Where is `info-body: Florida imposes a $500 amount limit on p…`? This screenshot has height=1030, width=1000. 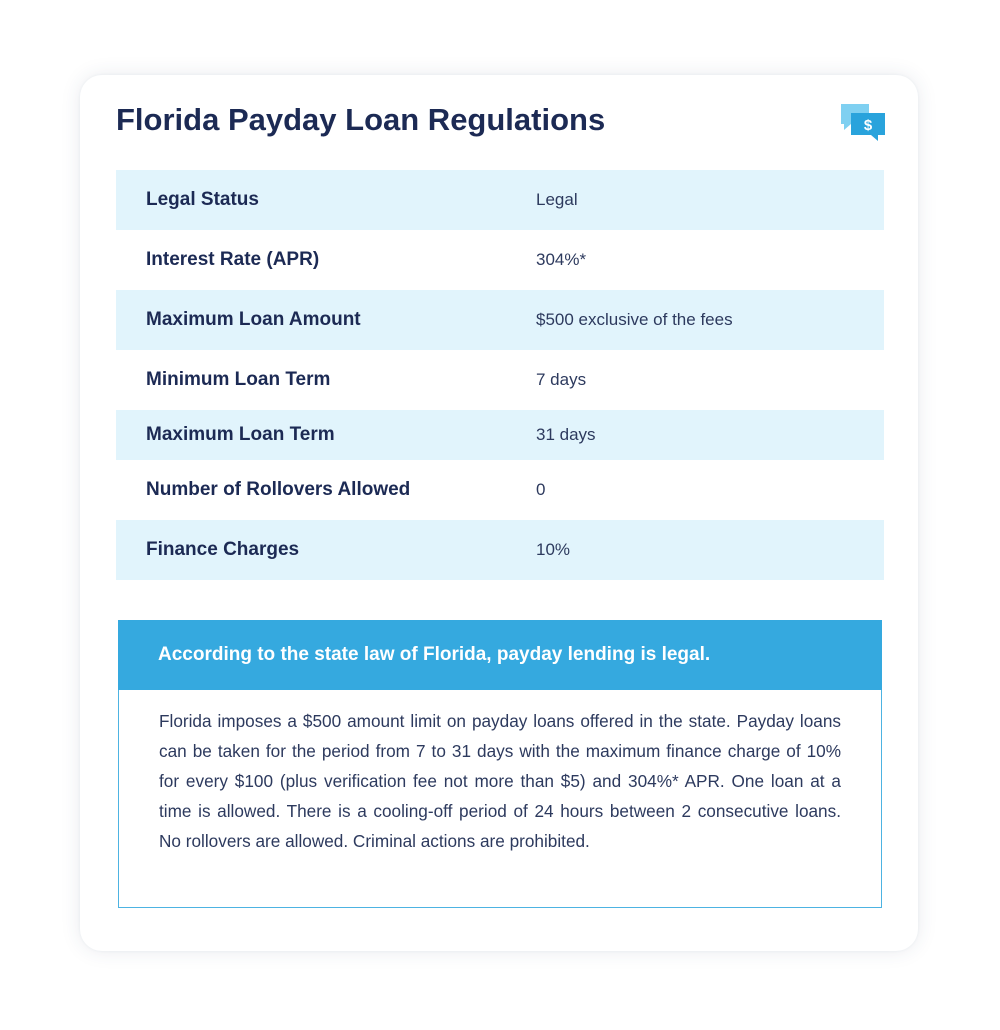
info-body: Florida imposes a $500 amount limit on p… is located at coordinates (500, 781).